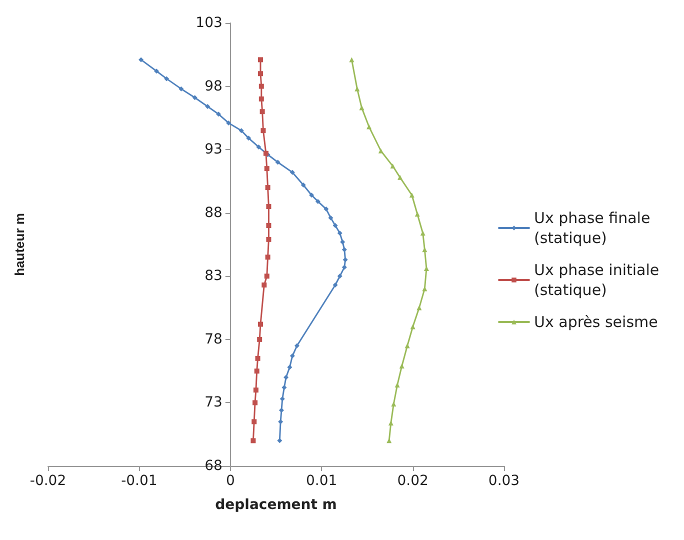 This screenshot has width=684, height=540. Describe the element at coordinates (596, 322) in the screenshot. I see `legend-label: Ux après seisme` at that location.